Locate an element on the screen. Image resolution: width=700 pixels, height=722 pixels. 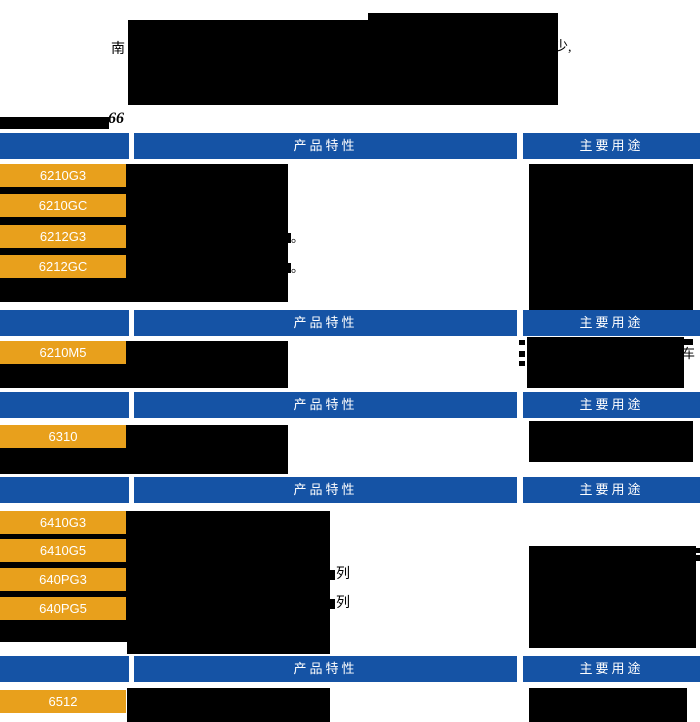
product-code-cell: 640PG3 is located at coordinates (63, 579).